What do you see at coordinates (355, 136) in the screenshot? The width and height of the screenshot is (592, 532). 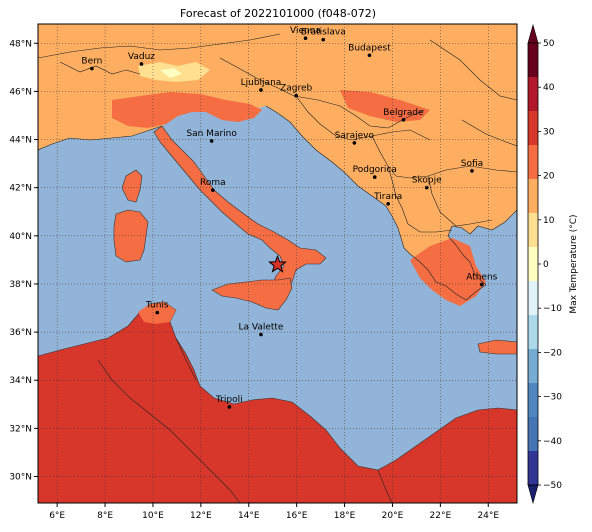 I see `city-label: Sarajevo` at bounding box center [355, 136].